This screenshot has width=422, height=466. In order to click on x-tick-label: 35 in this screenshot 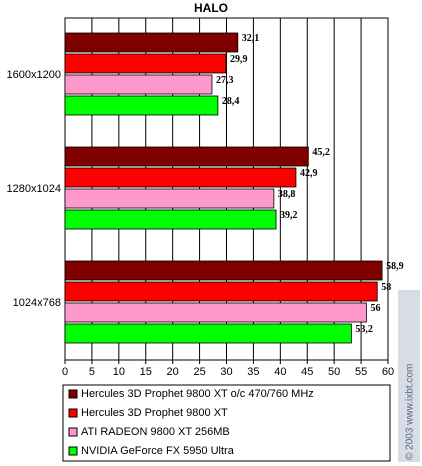, I will do `click(253, 372)`.